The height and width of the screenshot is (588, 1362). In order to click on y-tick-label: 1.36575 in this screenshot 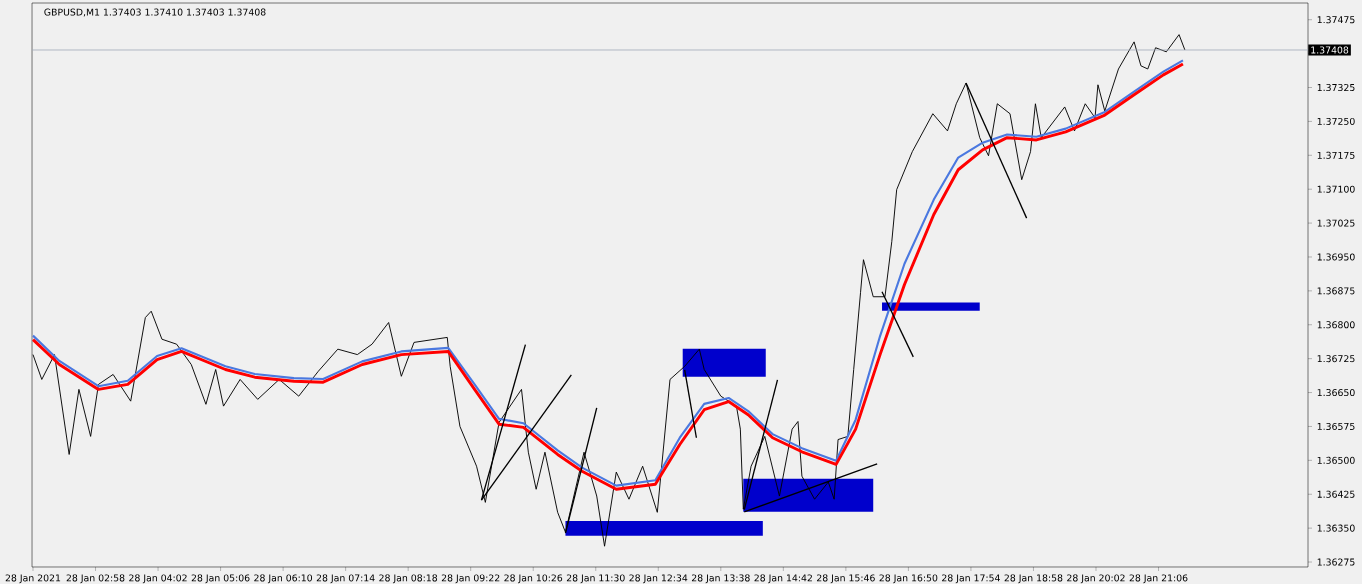, I will do `click(1336, 427)`.